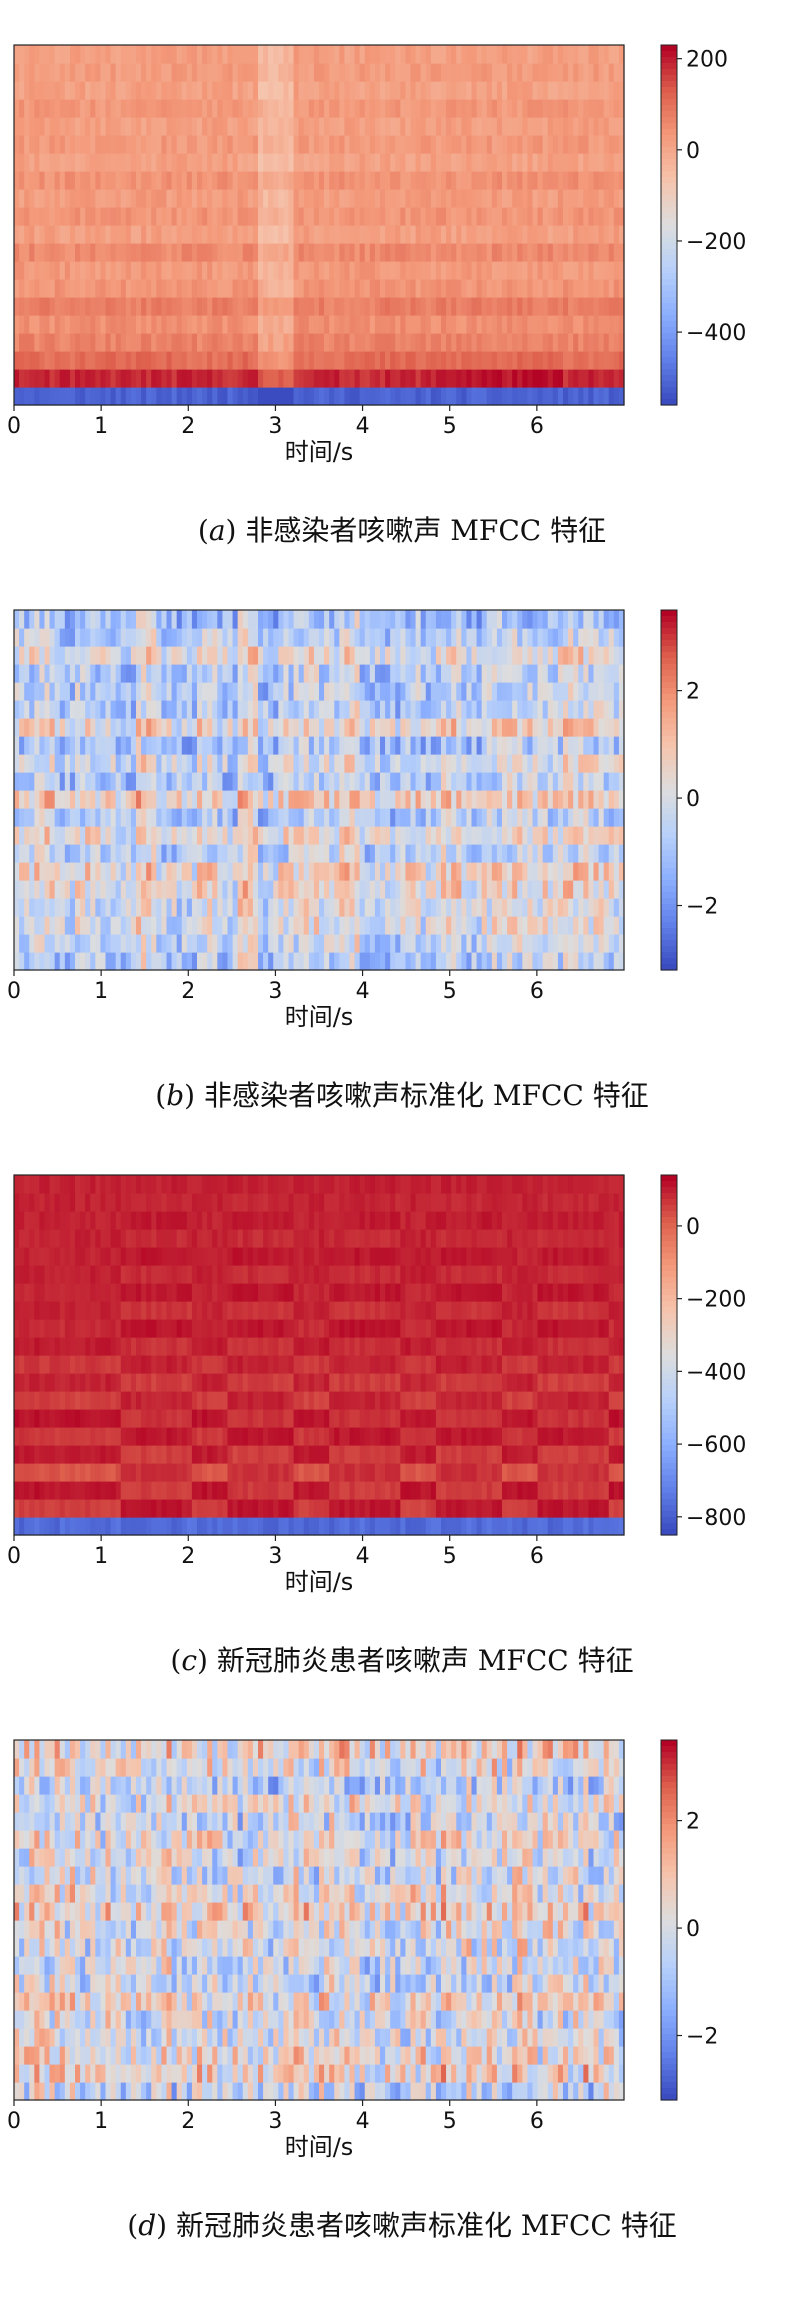 This screenshot has height=2324, width=805. Describe the element at coordinates (537, 426) in the screenshot. I see `x-tick-label: 6` at that location.